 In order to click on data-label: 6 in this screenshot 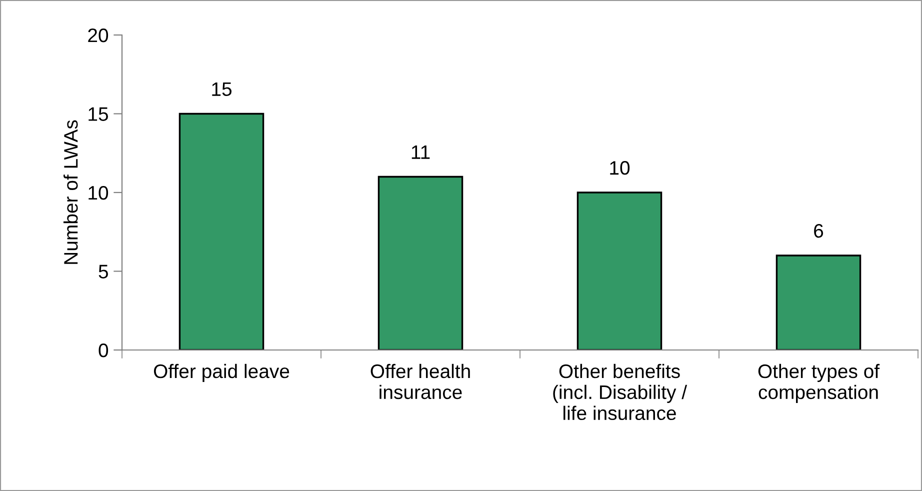, I will do `click(819, 231)`.